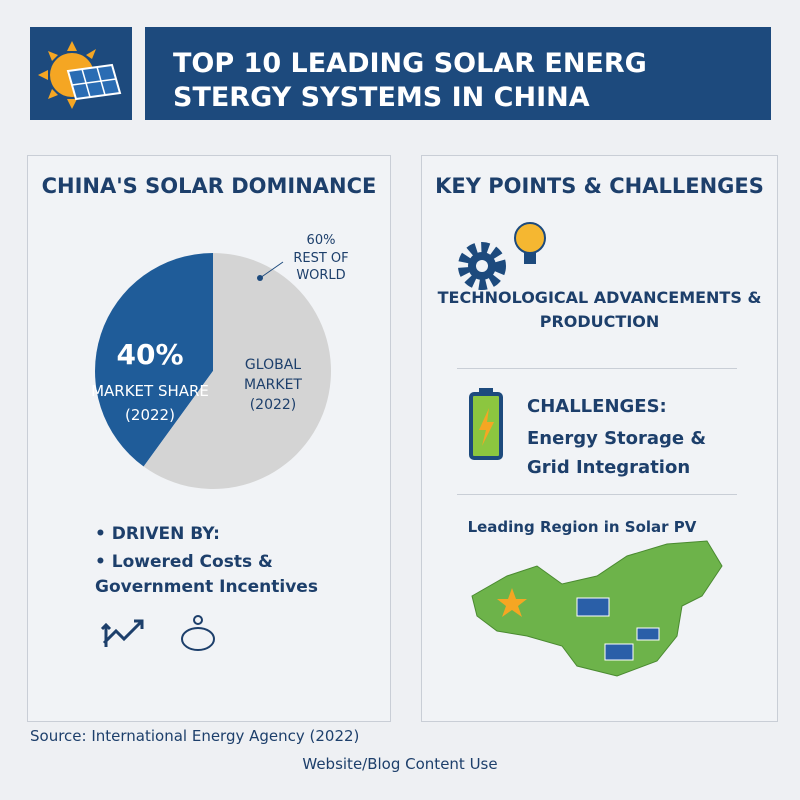 The height and width of the screenshot is (800, 800). What do you see at coordinates (599, 309) in the screenshot?
I see `tech-text: TECHNOLOGICAL ADVANCEMENTS & PRODUCTION` at bounding box center [599, 309].